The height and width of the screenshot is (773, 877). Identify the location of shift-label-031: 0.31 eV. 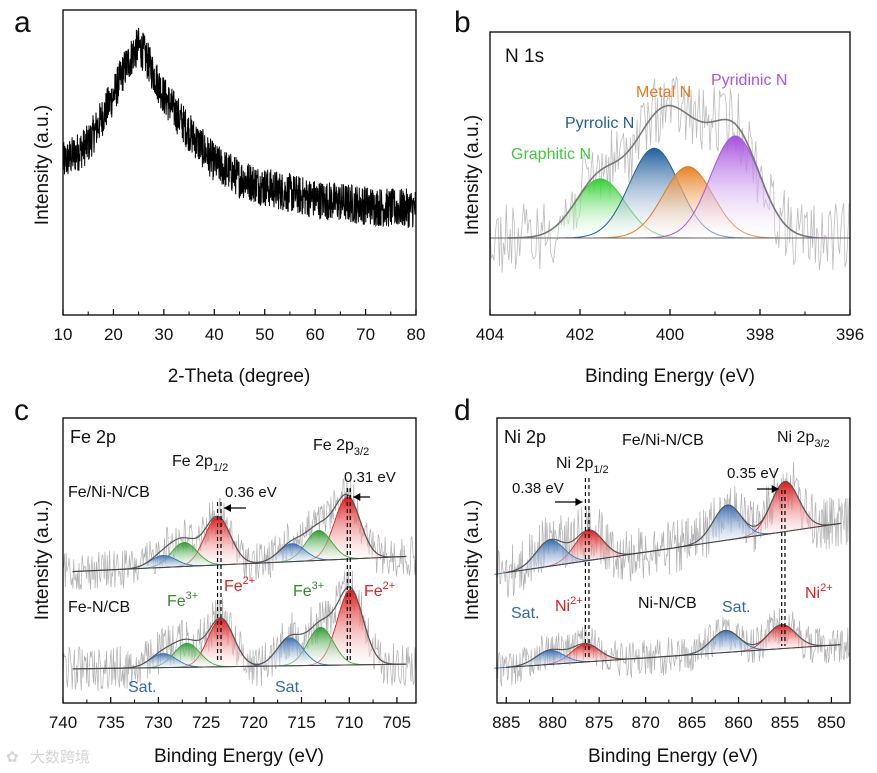
(370, 477).